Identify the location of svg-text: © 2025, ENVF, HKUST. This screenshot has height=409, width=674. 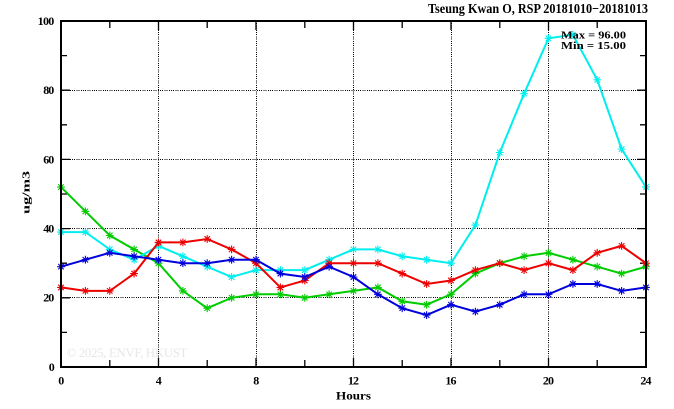
(127, 352).